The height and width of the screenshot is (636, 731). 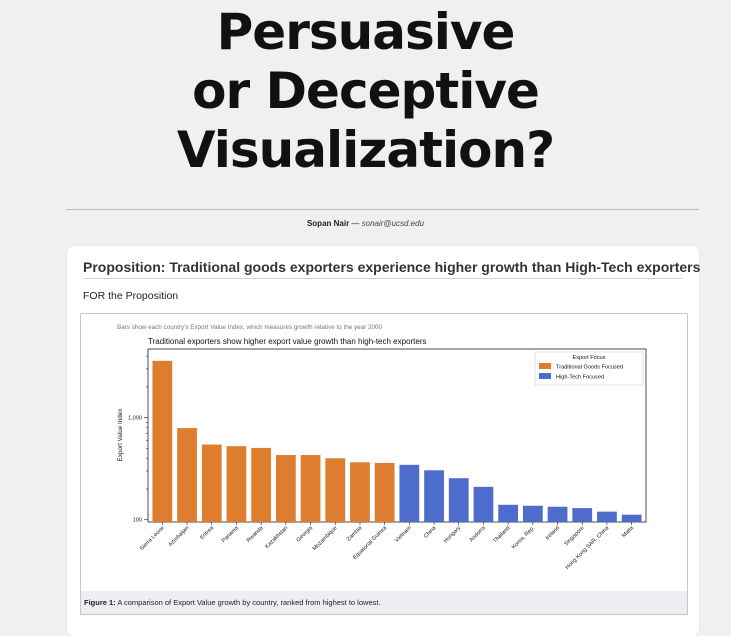 What do you see at coordinates (135, 419) in the screenshot?
I see `y-tick-label: 1,000` at bounding box center [135, 419].